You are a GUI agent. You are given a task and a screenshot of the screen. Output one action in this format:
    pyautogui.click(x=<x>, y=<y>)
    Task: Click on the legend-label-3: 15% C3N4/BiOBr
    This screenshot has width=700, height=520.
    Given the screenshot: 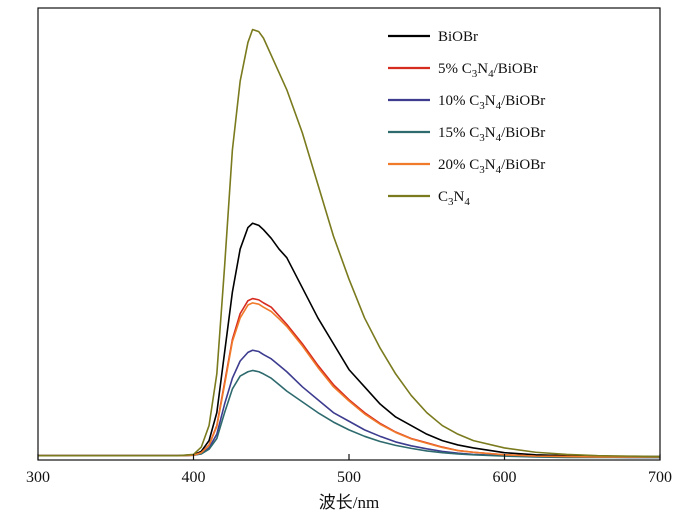 What is the action you would take?
    pyautogui.click(x=491, y=134)
    